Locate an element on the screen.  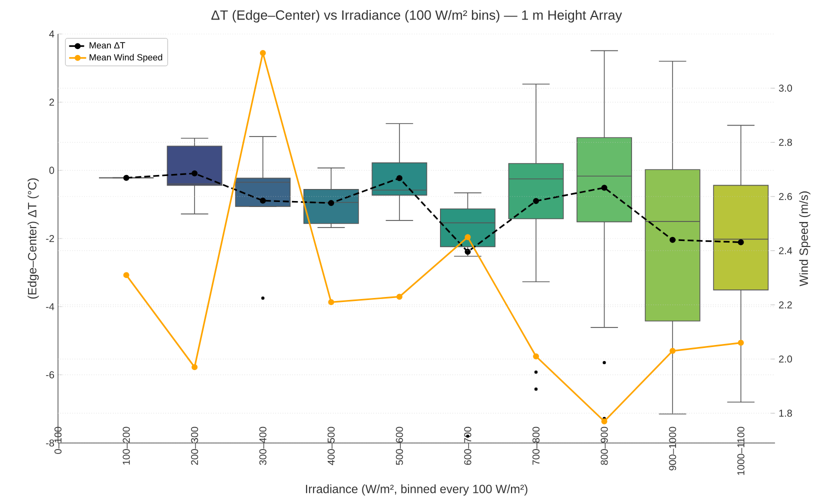
y2-tick-label: 1.8 is located at coordinates (785, 413).